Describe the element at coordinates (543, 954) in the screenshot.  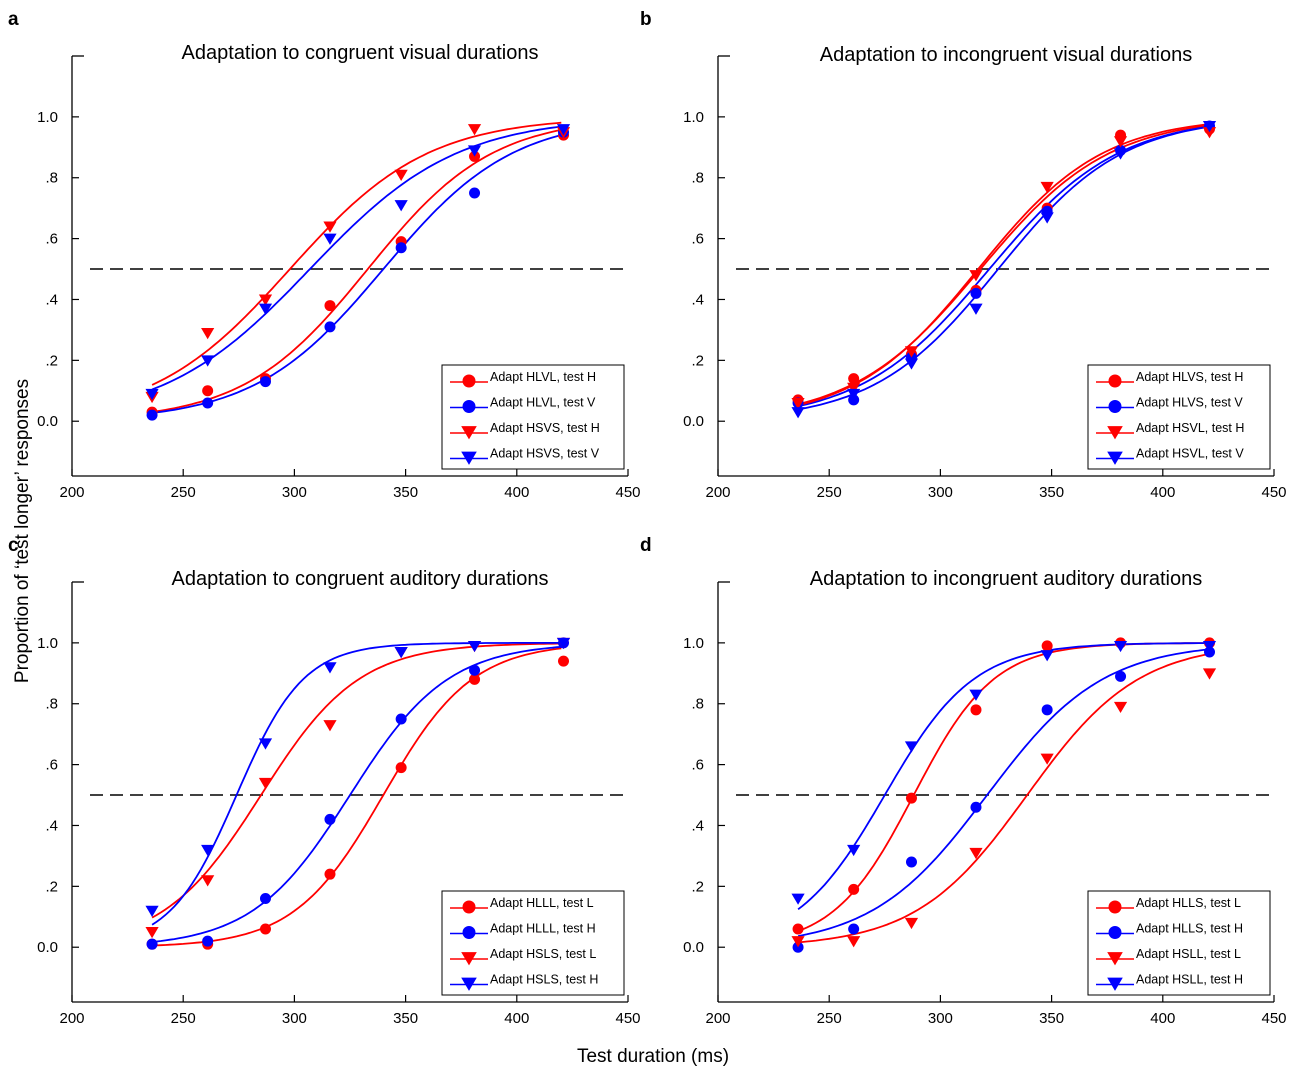
I see `legend-label: Adapt HSLS, test L` at that location.